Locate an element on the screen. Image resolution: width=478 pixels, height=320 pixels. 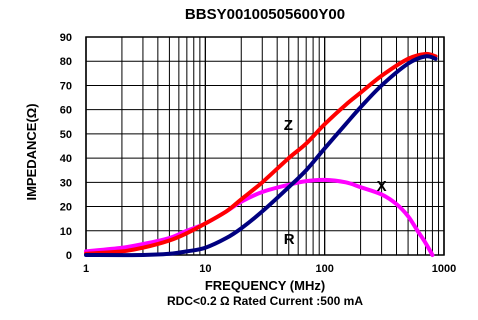
chart-title: BBSY00100505600Y00 is located at coordinates (265, 14).